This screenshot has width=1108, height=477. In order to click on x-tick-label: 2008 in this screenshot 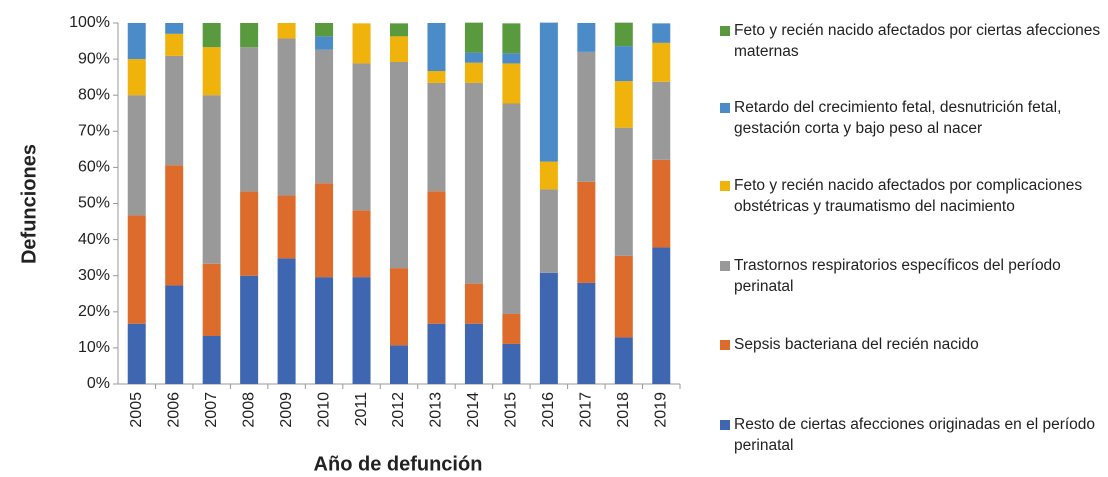, I will do `click(248, 410)`.